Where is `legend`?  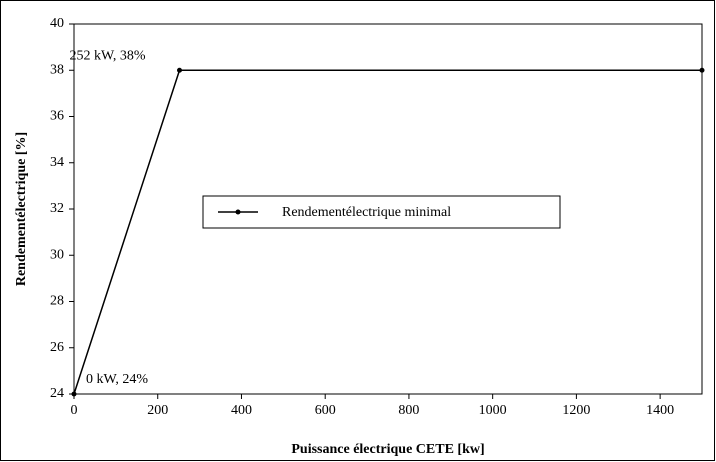 legend is located at coordinates (381, 212).